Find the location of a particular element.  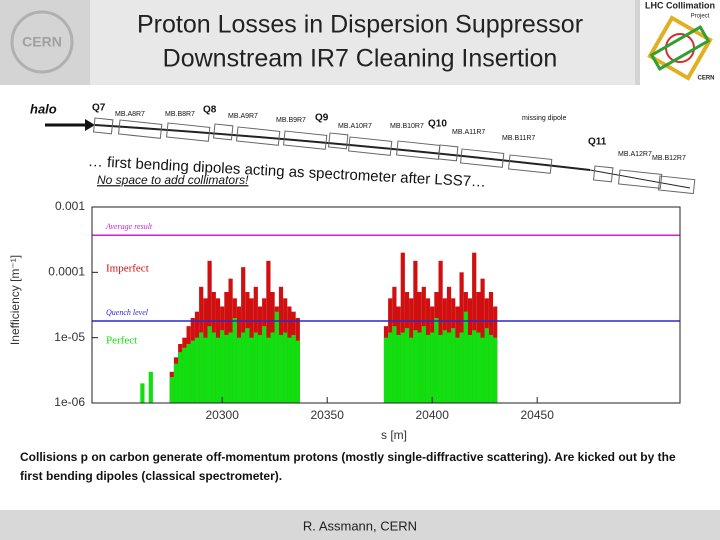

x-tick-label: 20400 is located at coordinates (433, 415).